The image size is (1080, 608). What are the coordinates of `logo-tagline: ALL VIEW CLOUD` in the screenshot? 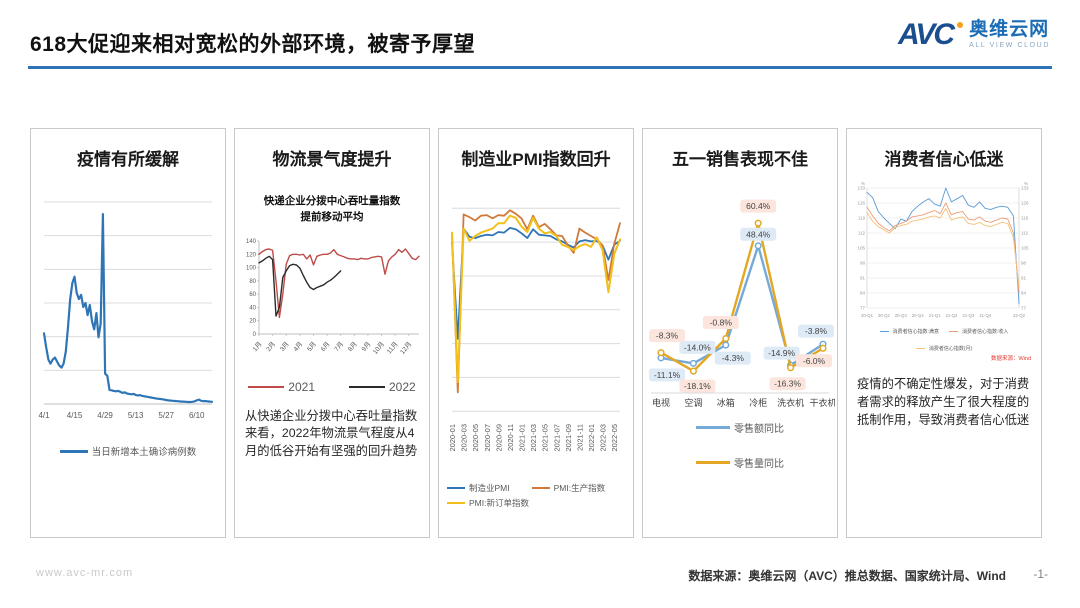 It's located at (1009, 45).